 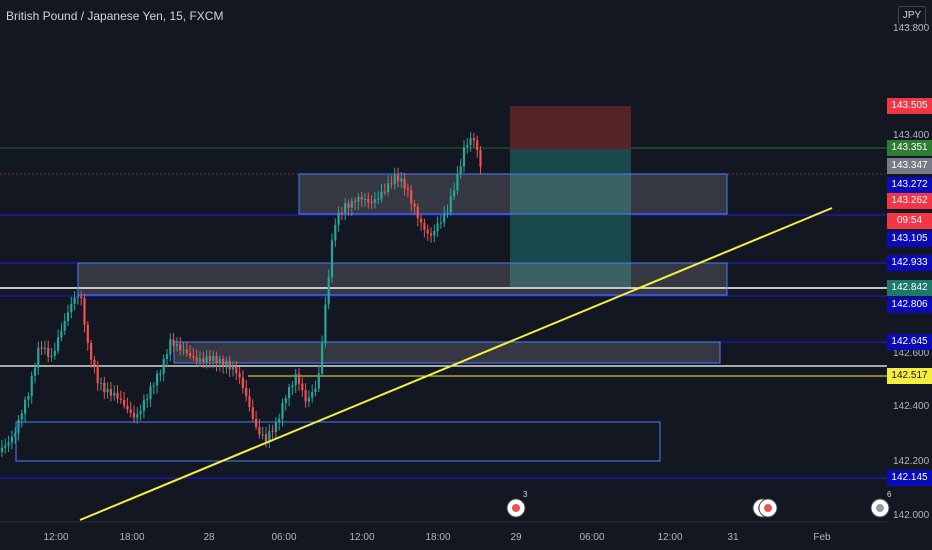 I want to click on price-label: 142.806, so click(x=909, y=305).